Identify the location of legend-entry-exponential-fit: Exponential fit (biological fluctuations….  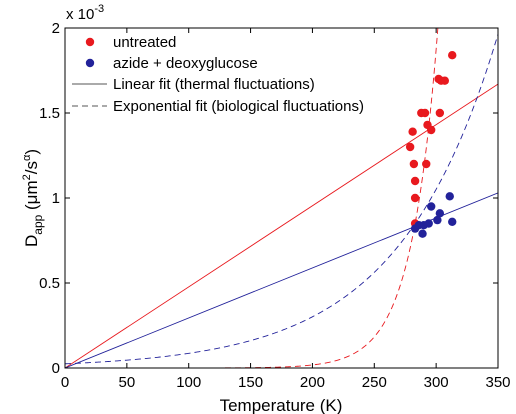
(218, 106).